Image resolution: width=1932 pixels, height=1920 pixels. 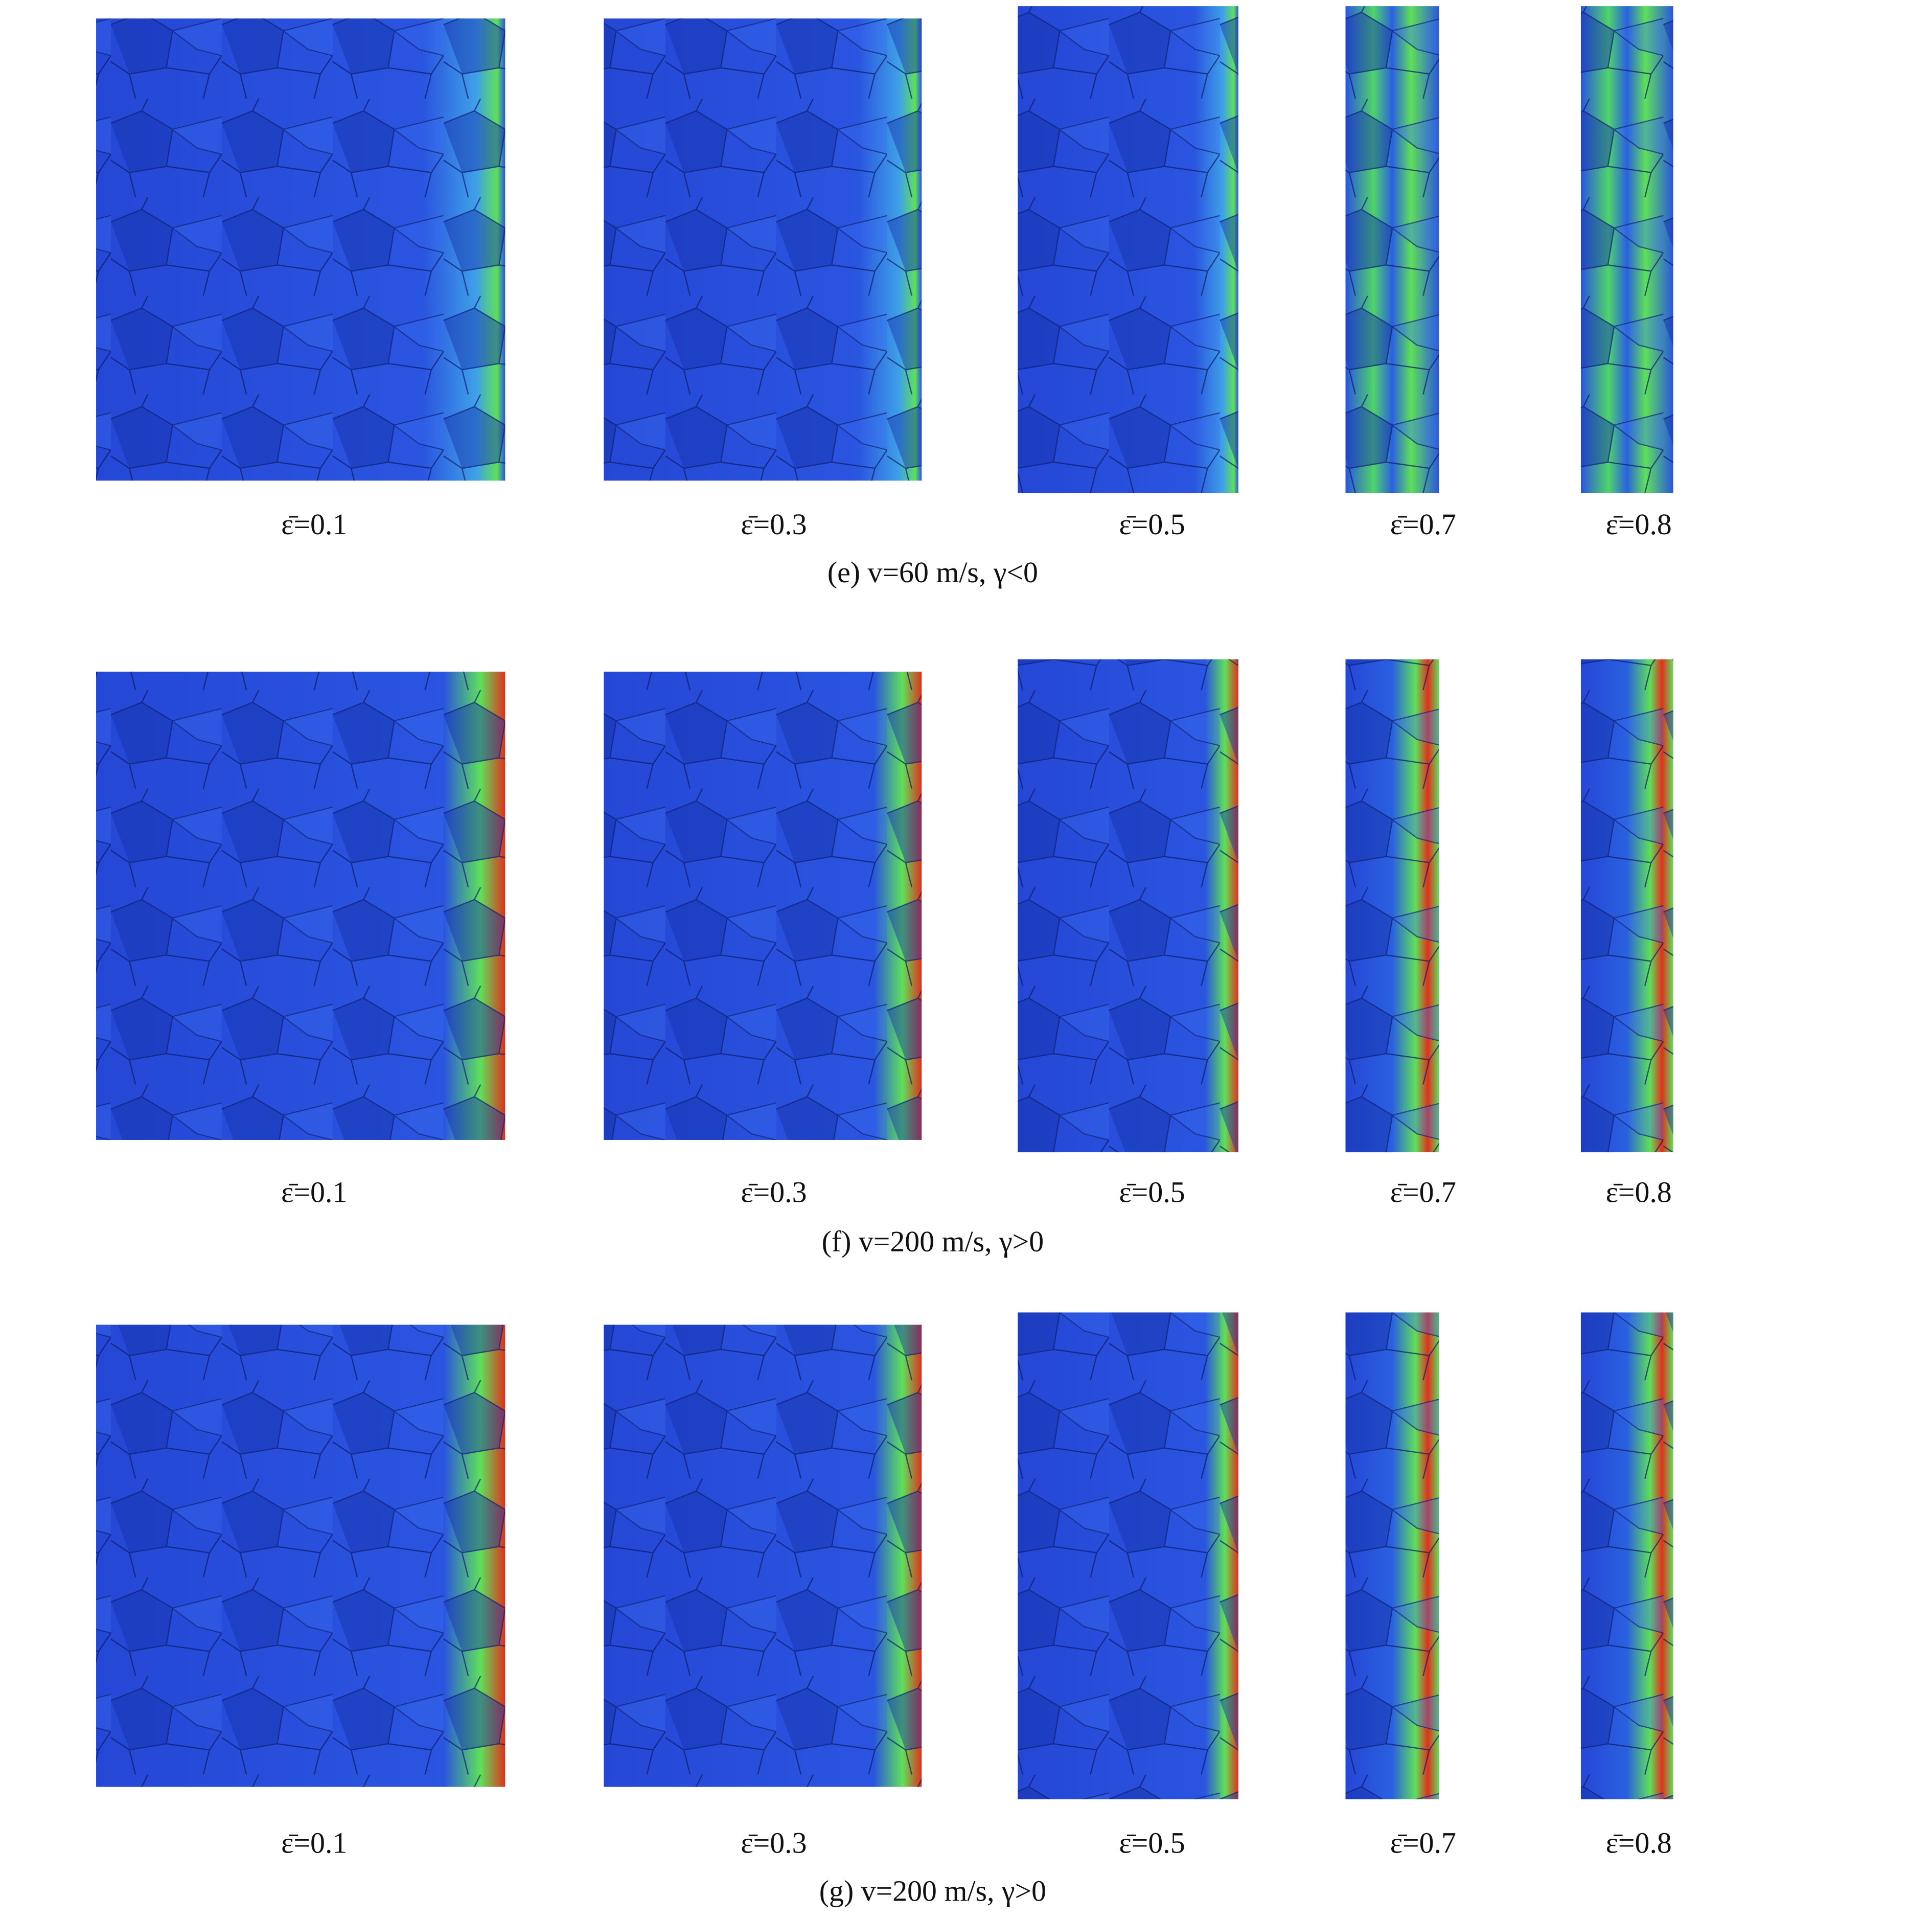 I want to click on row-caption: (e) v=60 m/s, γ<0, so click(x=932, y=572).